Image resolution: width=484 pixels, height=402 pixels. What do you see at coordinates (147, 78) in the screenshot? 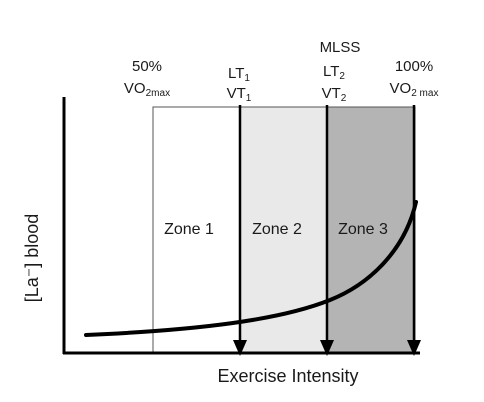
I see `marker-50-vo2max: 50% VO2max` at bounding box center [147, 78].